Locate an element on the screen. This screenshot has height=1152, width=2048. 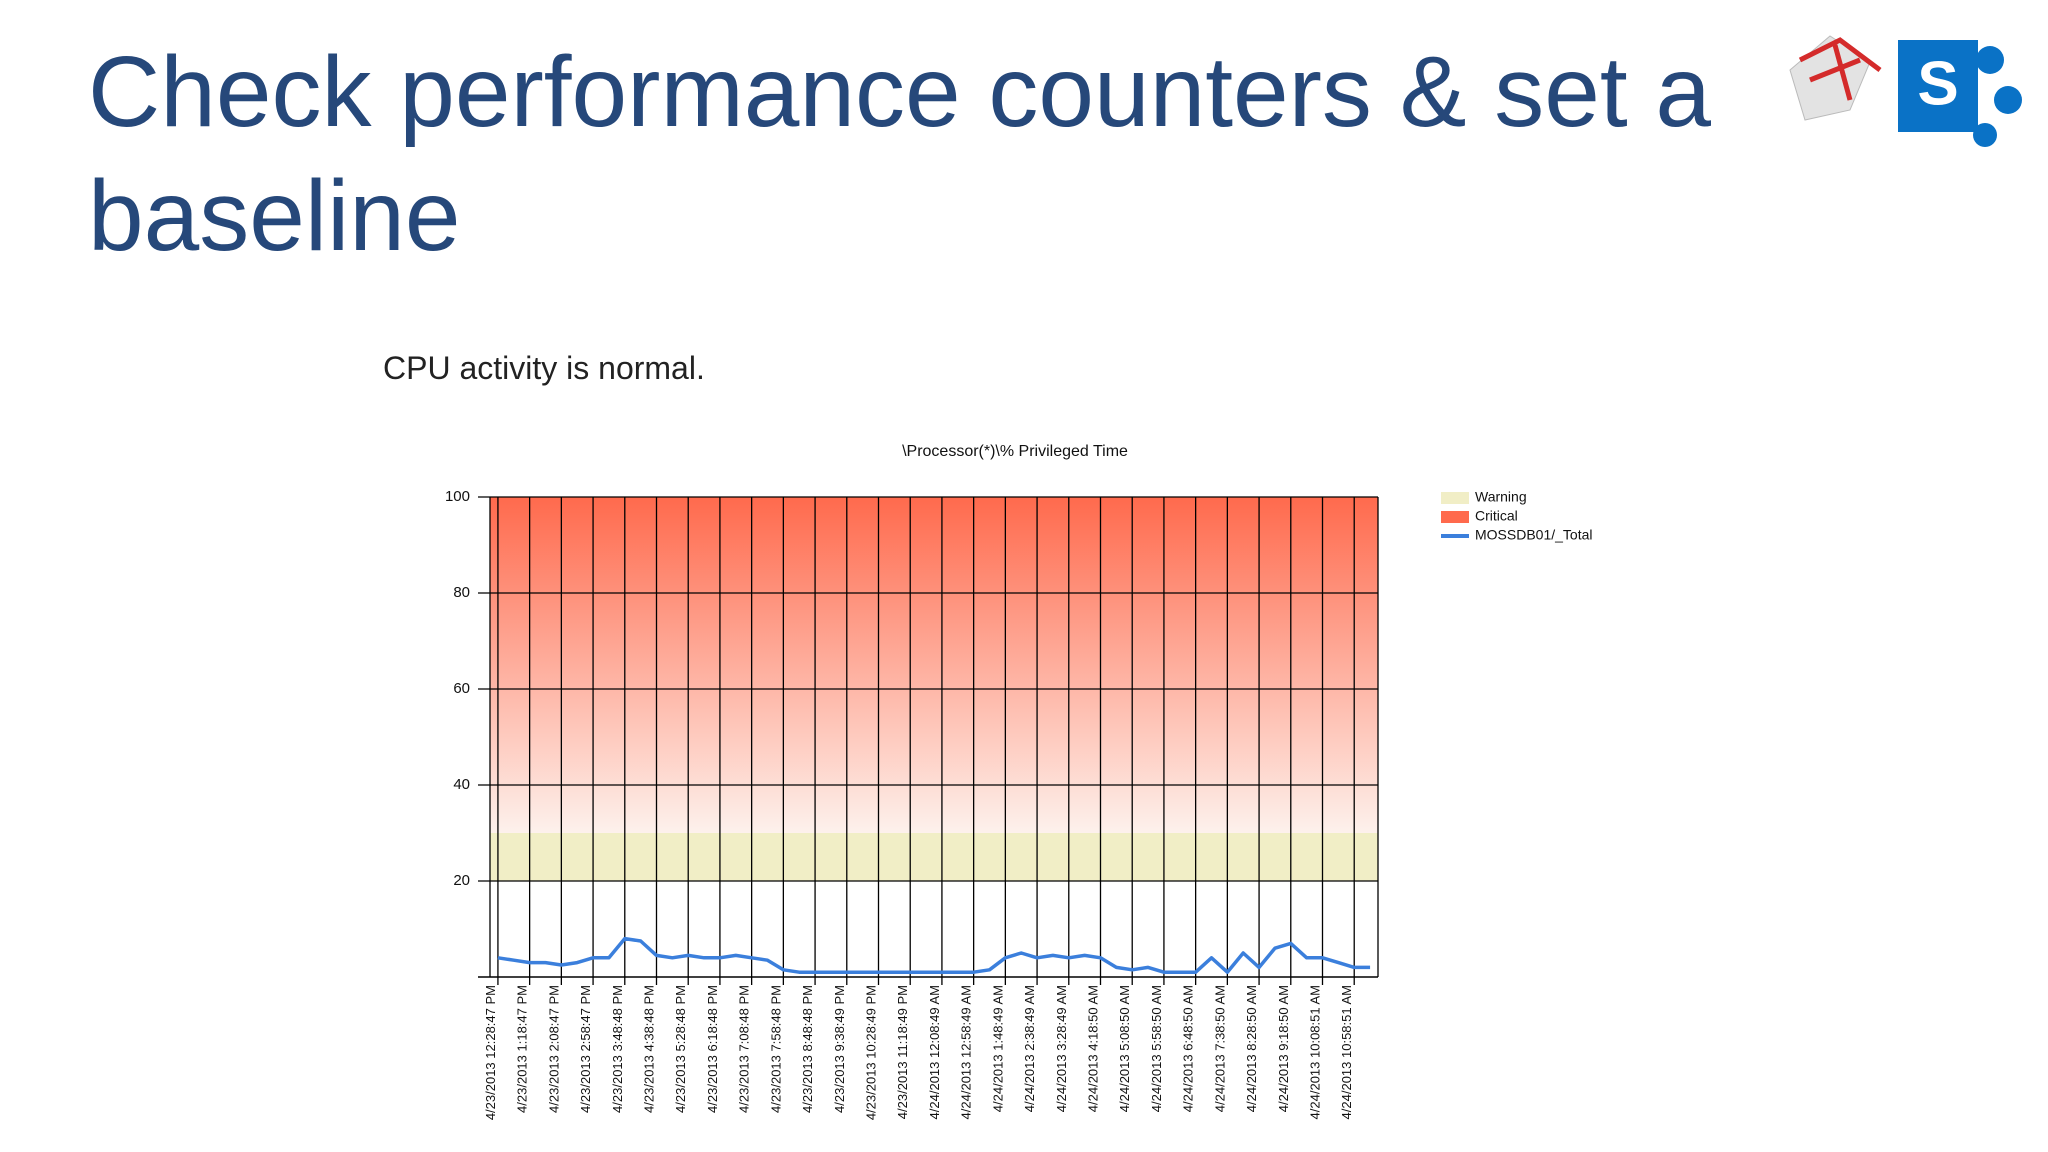
x-tick-label: 4/23/2013 7:58:48 PM is located at coordinates (776, 1049).